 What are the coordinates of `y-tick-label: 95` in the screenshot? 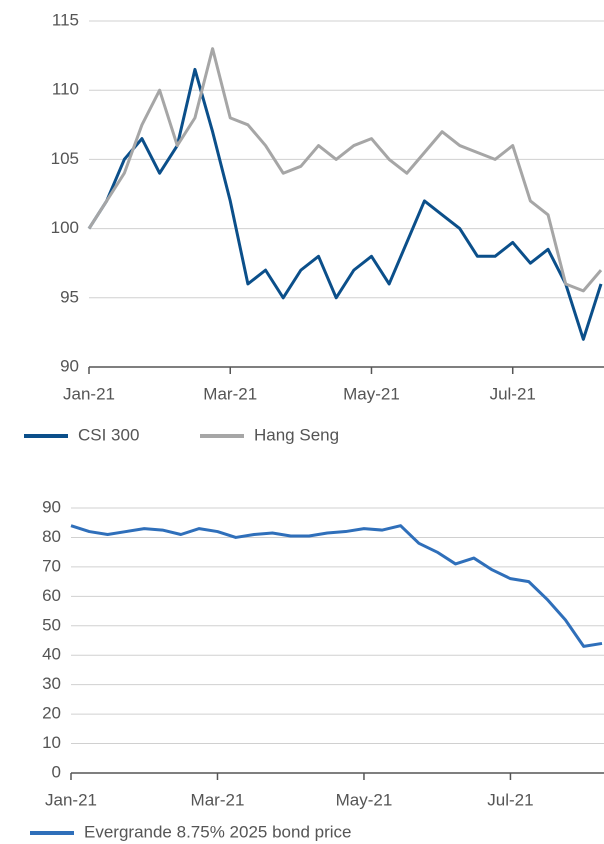 It's located at (69, 296).